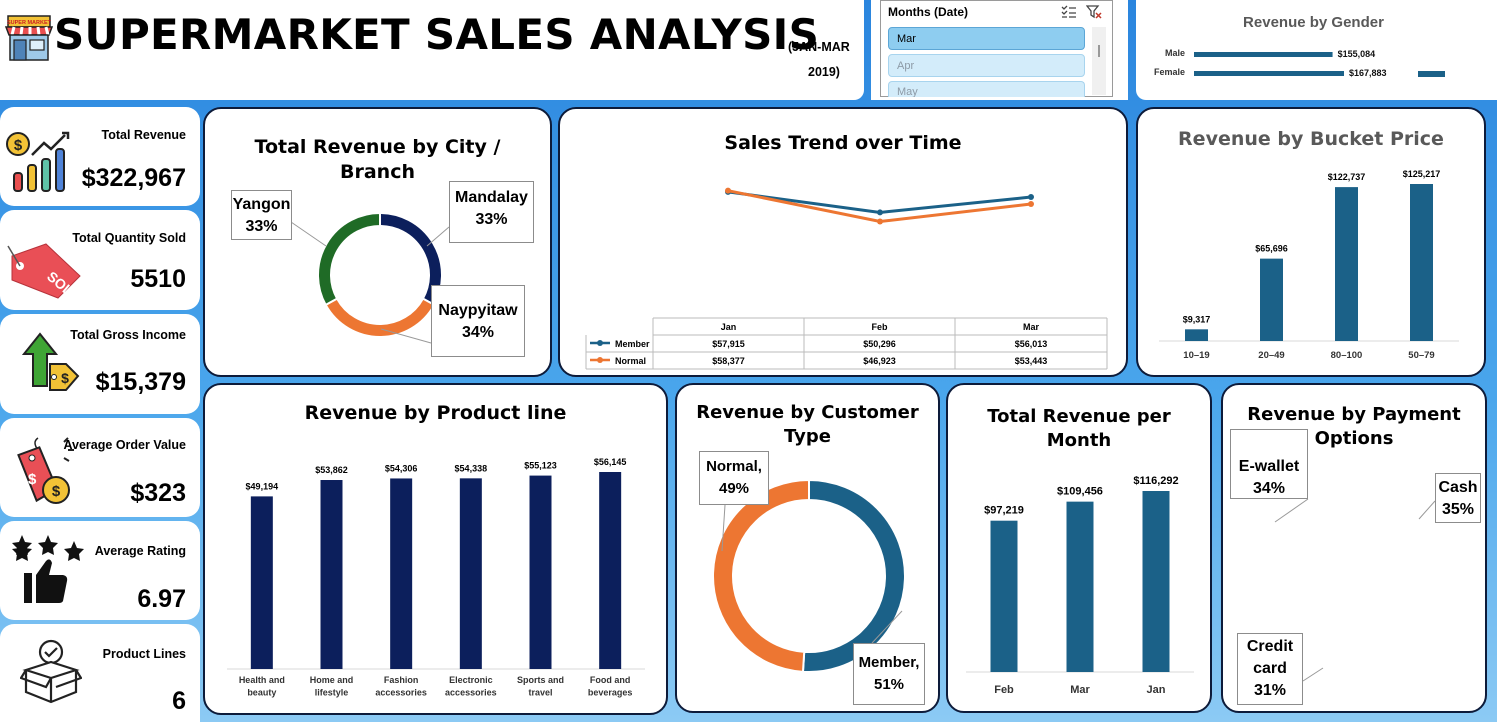  I want to click on months-slicer: Months (Date) Mar Apr May, so click(996, 48).